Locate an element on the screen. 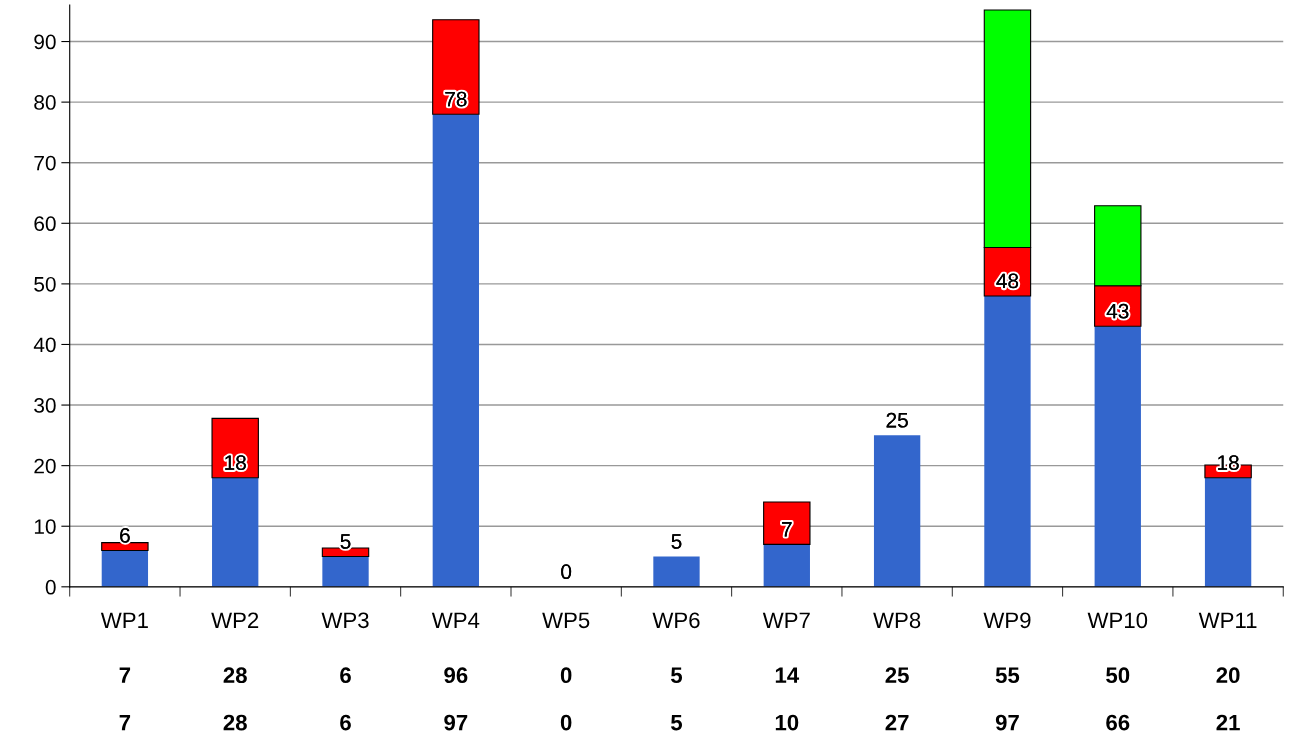  x-tick-label: WP7 is located at coordinates (786, 620).